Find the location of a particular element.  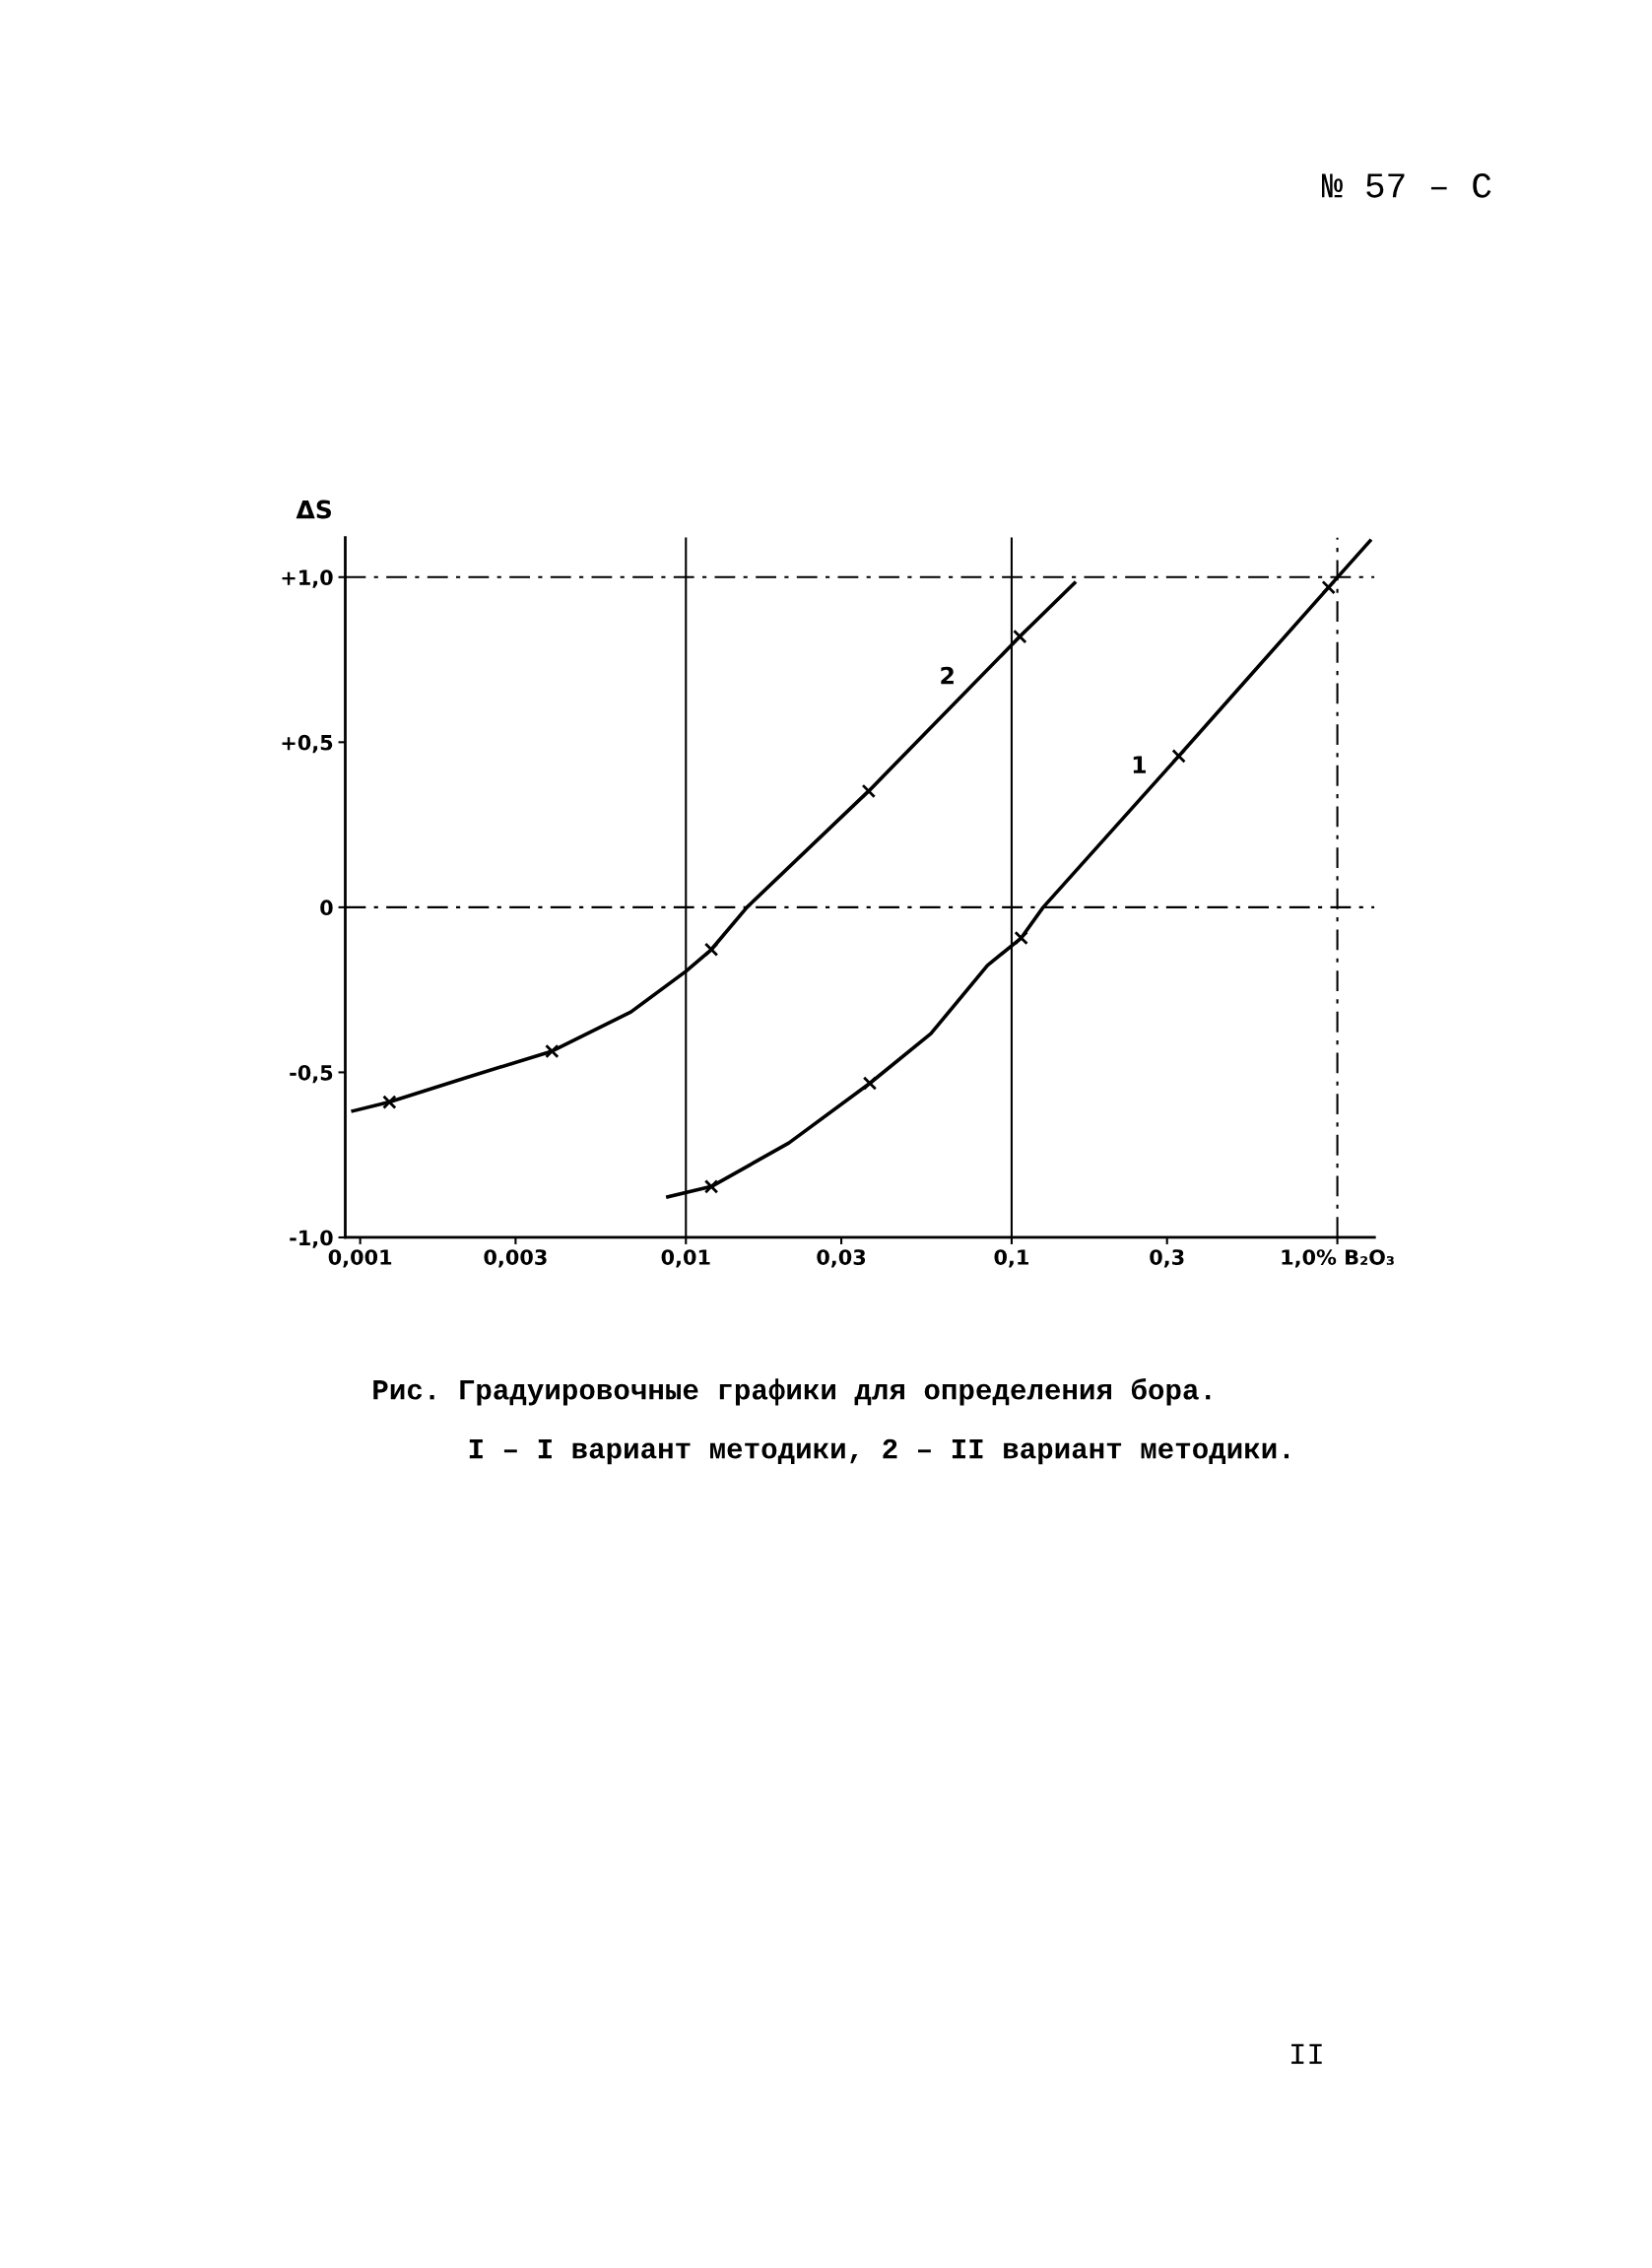

x-tick-label: 0,3 is located at coordinates (1167, 1258).